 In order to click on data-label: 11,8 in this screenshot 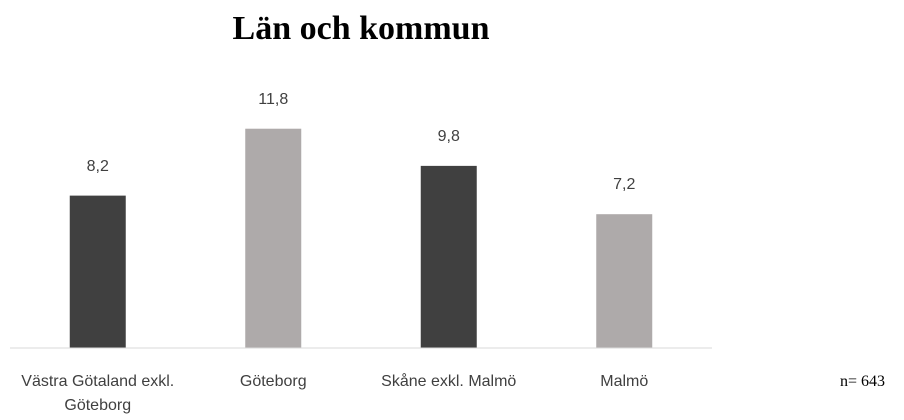, I will do `click(273, 99)`.